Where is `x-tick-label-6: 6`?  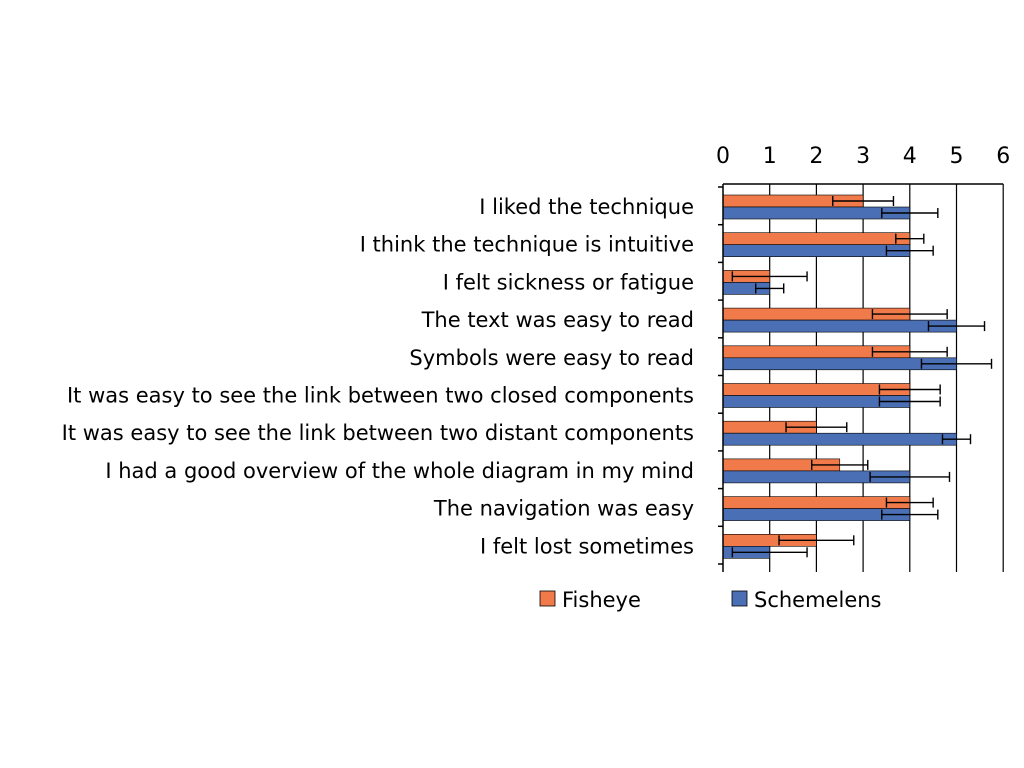
x-tick-label-6: 6 is located at coordinates (1003, 156).